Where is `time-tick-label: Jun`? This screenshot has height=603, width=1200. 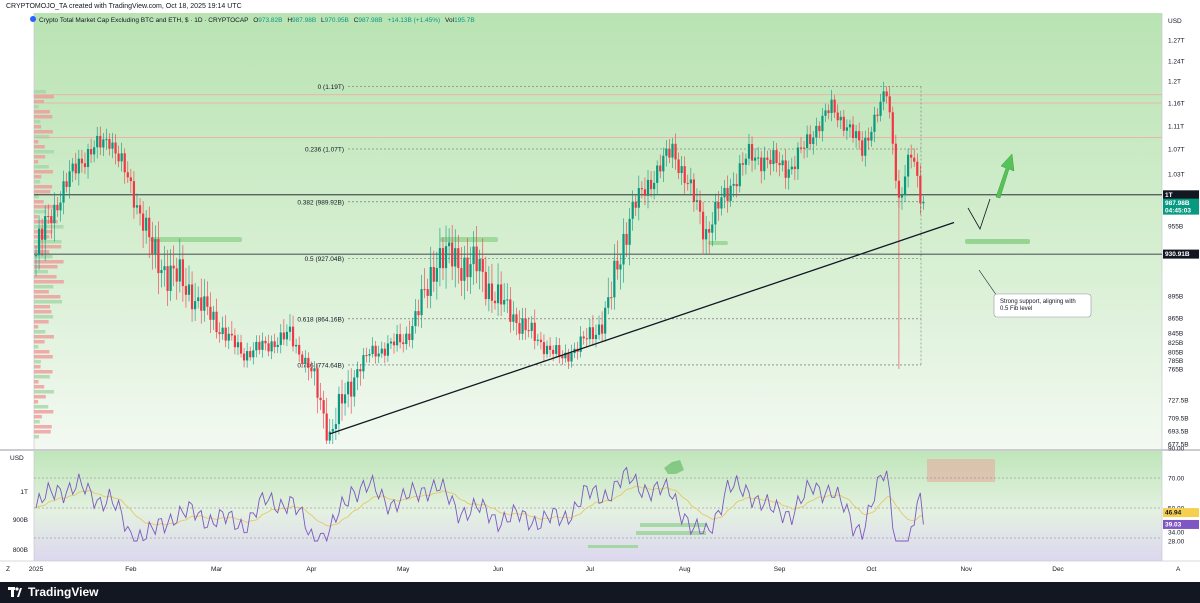
time-tick-label: Jun is located at coordinates (498, 569).